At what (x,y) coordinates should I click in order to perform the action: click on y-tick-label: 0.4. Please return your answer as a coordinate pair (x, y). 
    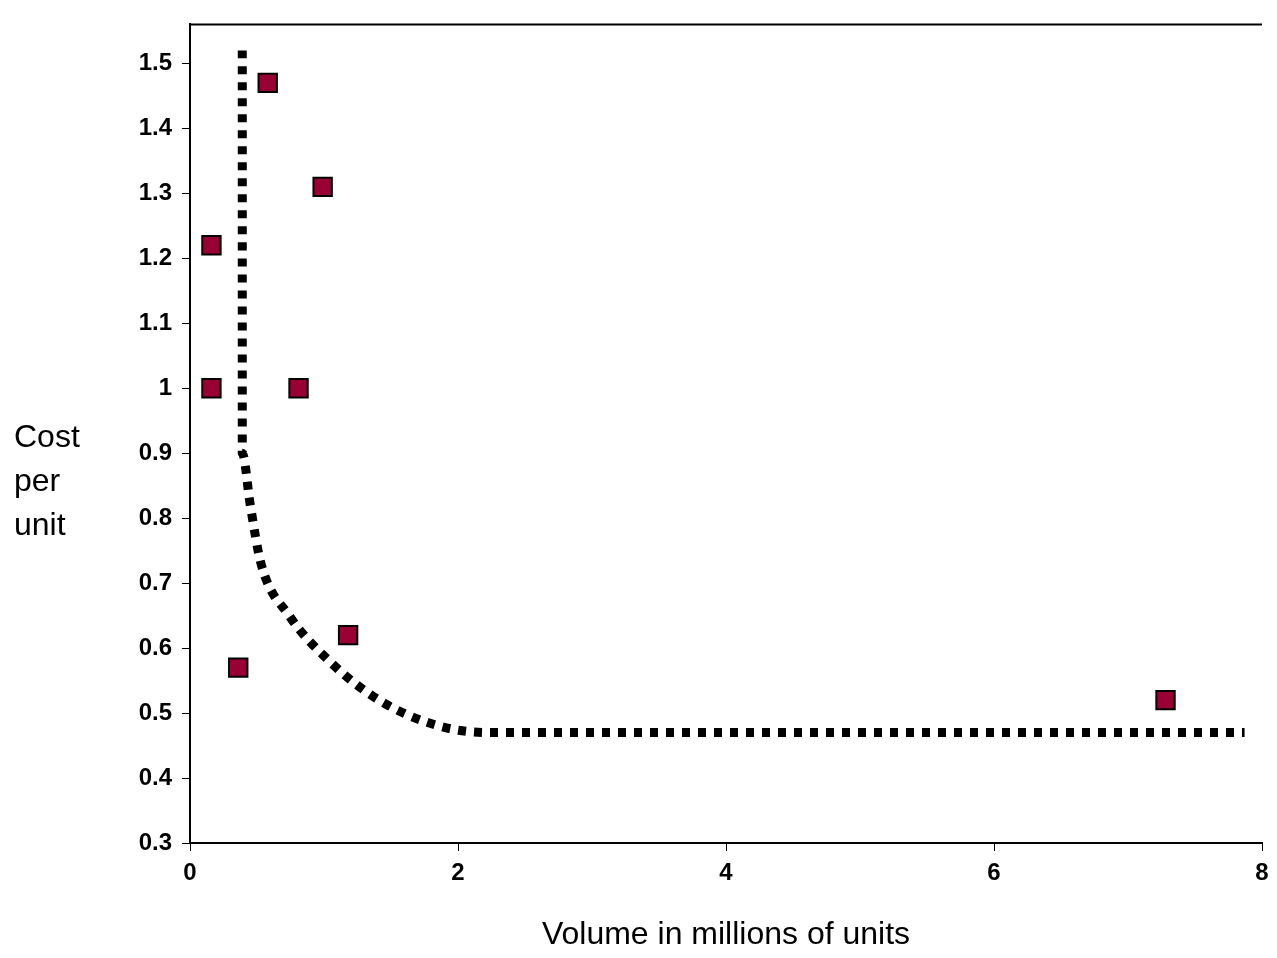
    Looking at the image, I should click on (155, 776).